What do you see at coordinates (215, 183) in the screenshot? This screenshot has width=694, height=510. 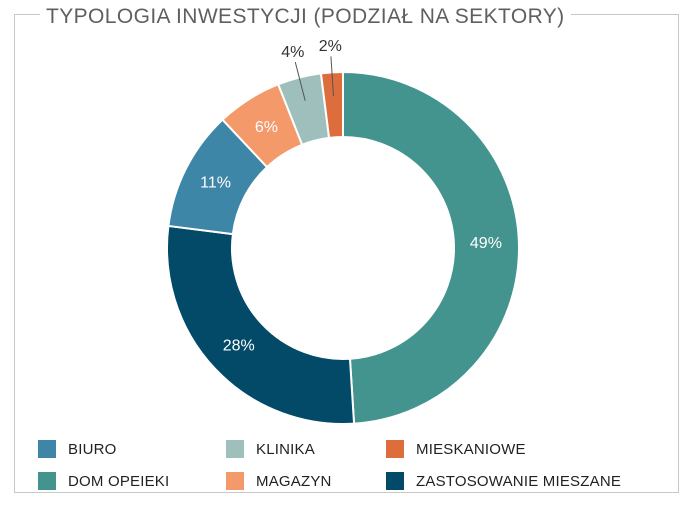 I see `slice-label: 11%` at bounding box center [215, 183].